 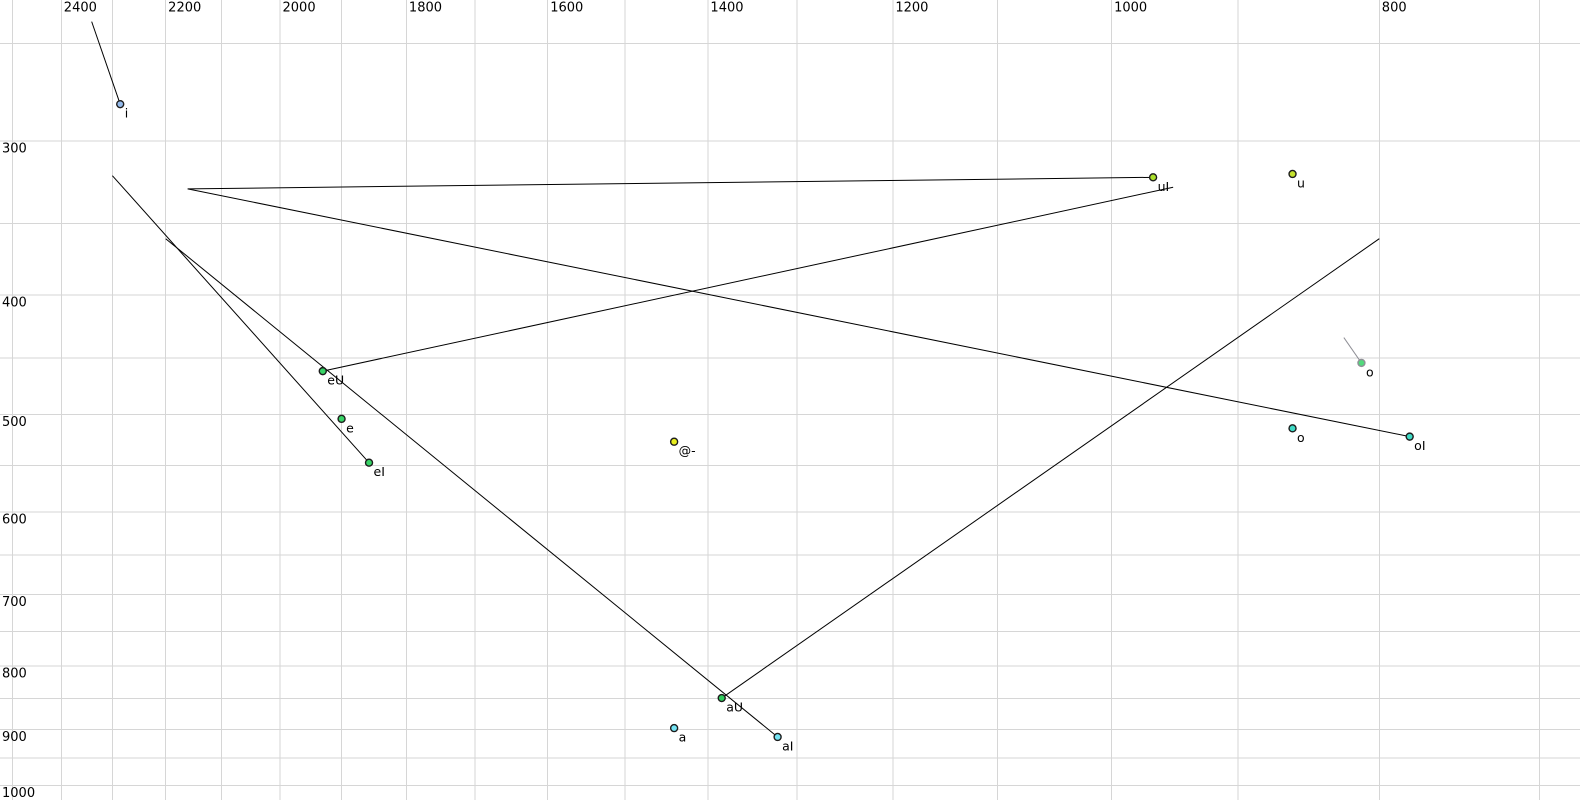 What do you see at coordinates (1292, 174) in the screenshot?
I see `vowel-point-u` at bounding box center [1292, 174].